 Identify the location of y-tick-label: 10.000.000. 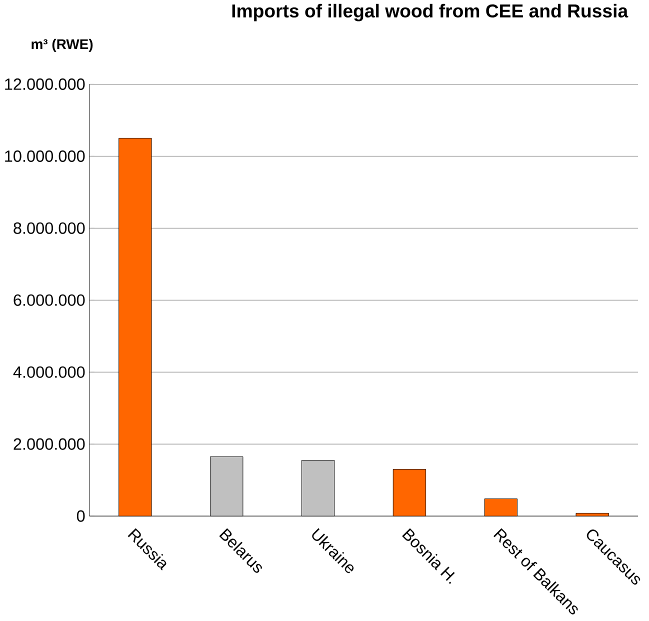
(45, 156).